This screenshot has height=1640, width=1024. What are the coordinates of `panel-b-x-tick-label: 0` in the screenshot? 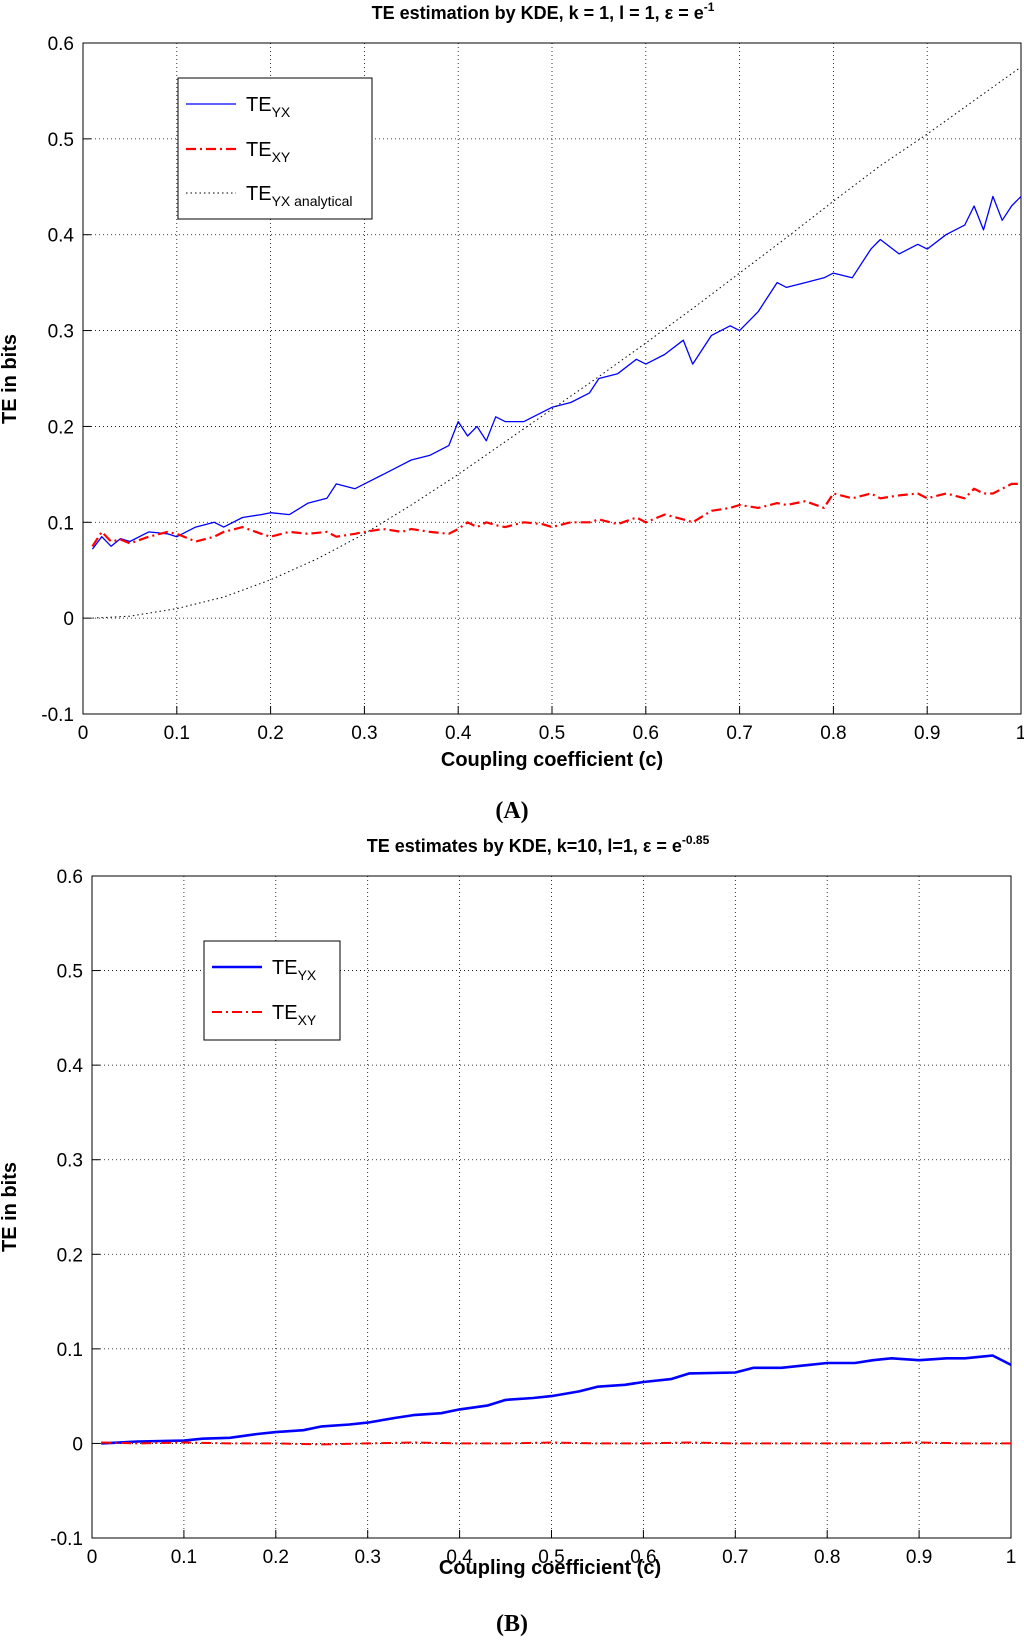 It's located at (92, 1557).